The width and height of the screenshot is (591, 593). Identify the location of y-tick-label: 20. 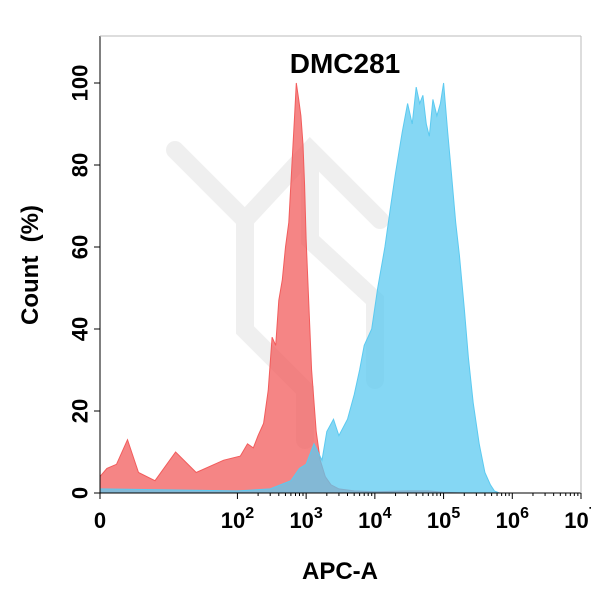
(80, 411).